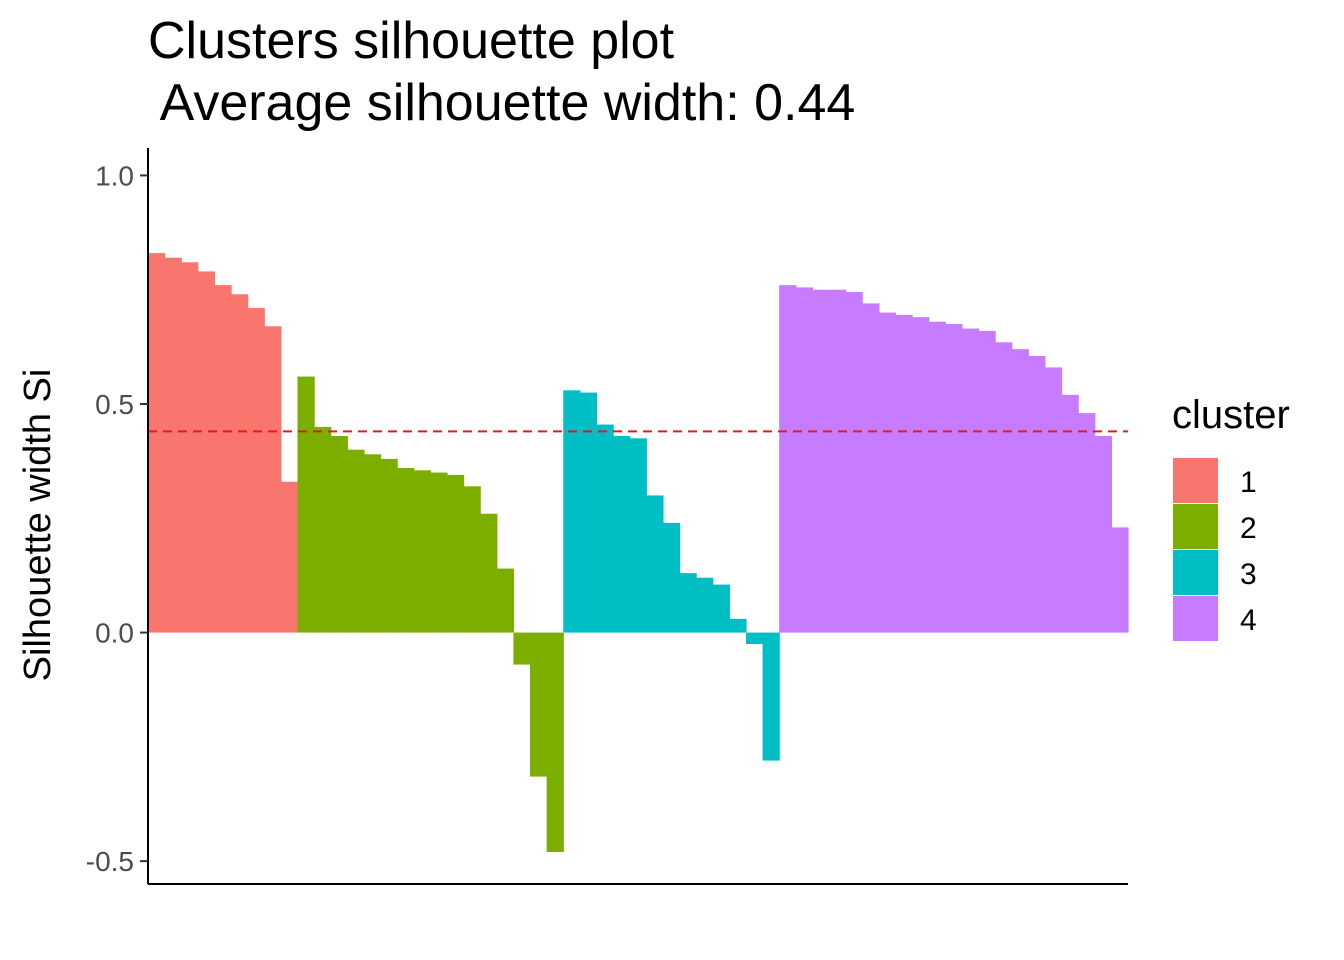  Describe the element at coordinates (38, 525) in the screenshot. I see `y-axis-title: Silhouette width Si` at that location.